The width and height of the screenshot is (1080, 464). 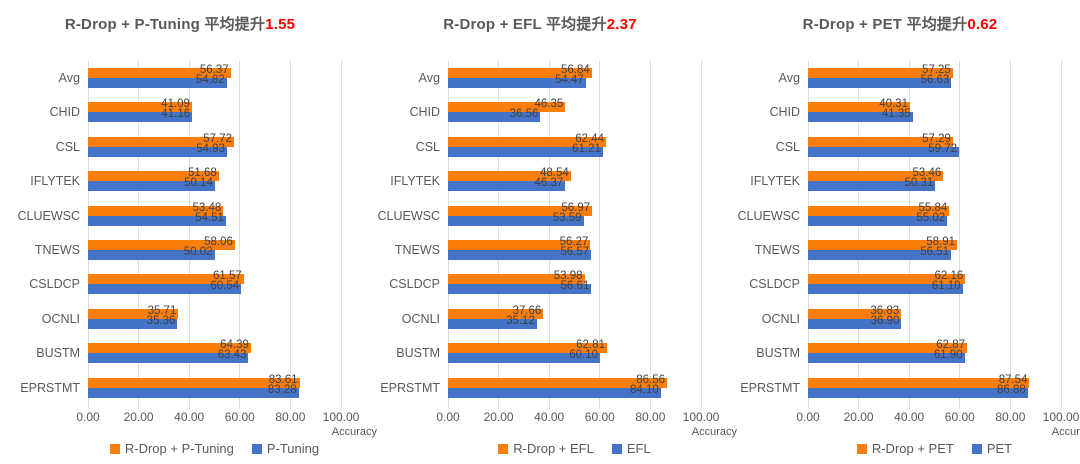 What do you see at coordinates (232, 355) in the screenshot?
I see `bar-value-label: 63.43` at bounding box center [232, 355].